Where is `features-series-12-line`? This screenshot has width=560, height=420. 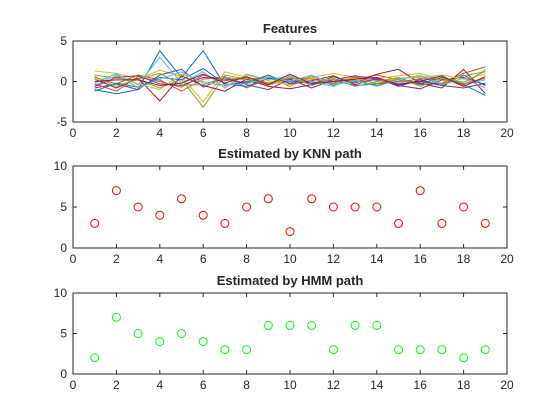
features-series-12-line is located at coordinates (290, 78).